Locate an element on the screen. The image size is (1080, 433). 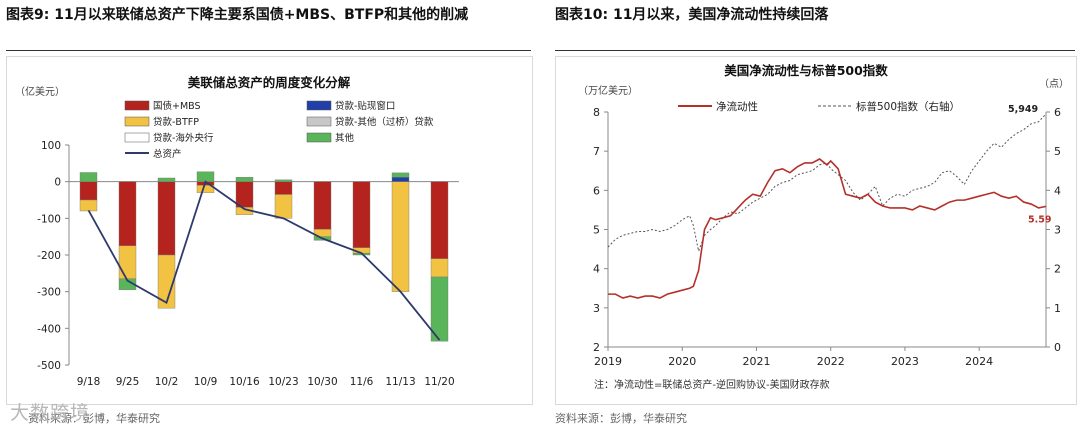
legend: 净流动性 标普500指数（右轴） is located at coordinates (819, 106).